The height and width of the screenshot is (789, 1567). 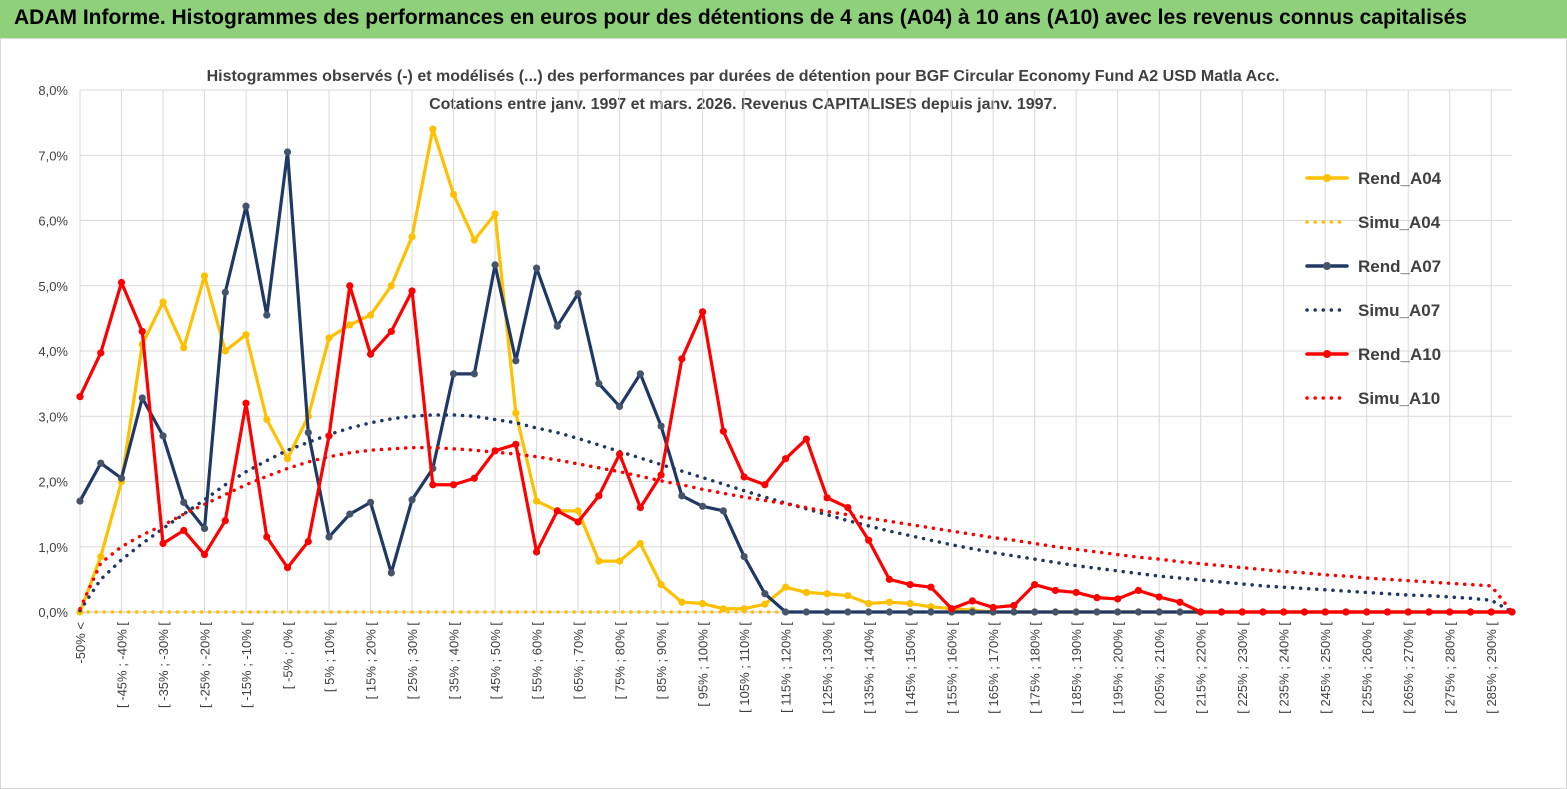 What do you see at coordinates (53, 416) in the screenshot?
I see `y-tick-label: 3,0%` at bounding box center [53, 416].